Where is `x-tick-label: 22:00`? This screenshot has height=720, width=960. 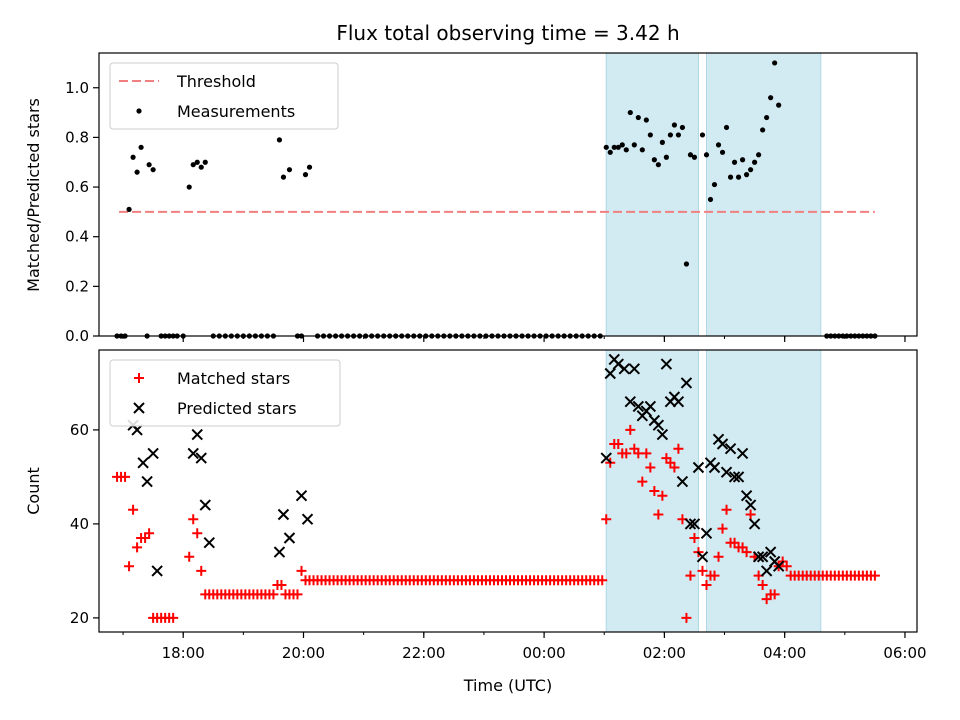 x-tick-label: 22:00 is located at coordinates (423, 653).